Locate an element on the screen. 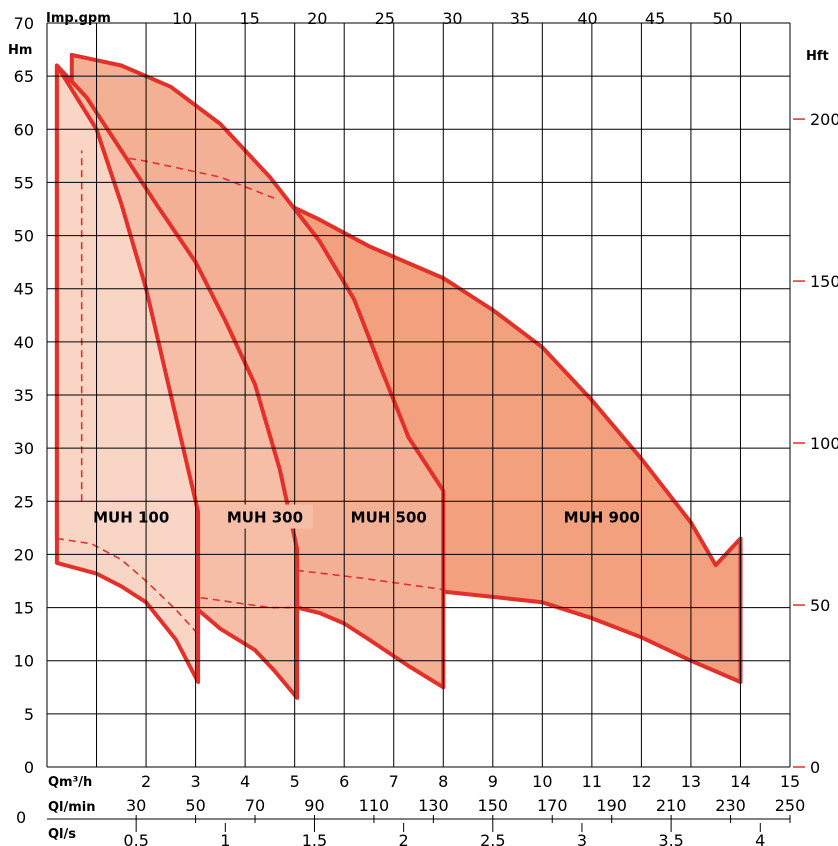  area-label-muh-300: MUH 300 is located at coordinates (265, 518).